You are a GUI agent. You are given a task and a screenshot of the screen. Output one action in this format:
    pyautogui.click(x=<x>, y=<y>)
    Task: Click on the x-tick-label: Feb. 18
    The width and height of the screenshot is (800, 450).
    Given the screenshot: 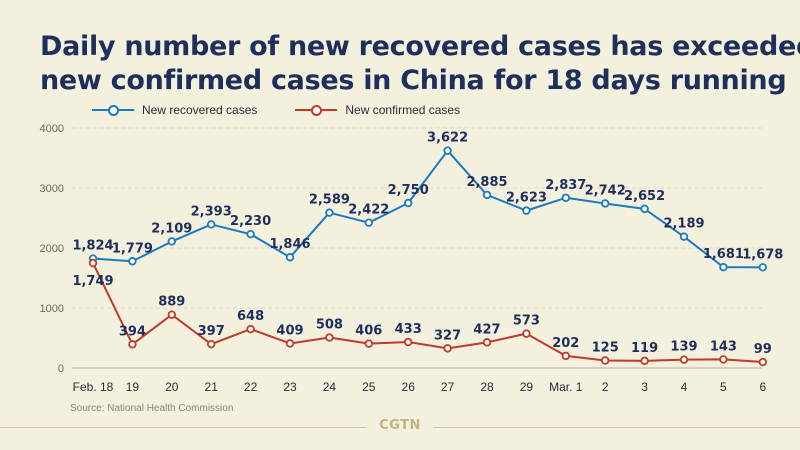 What is the action you would take?
    pyautogui.click(x=93, y=387)
    